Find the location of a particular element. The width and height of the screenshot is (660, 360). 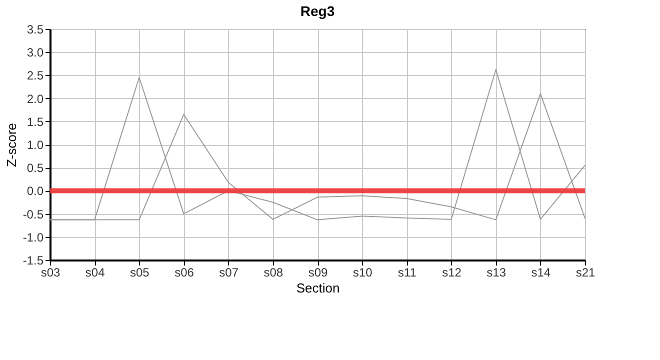

x-tick-label: s07 is located at coordinates (229, 273).